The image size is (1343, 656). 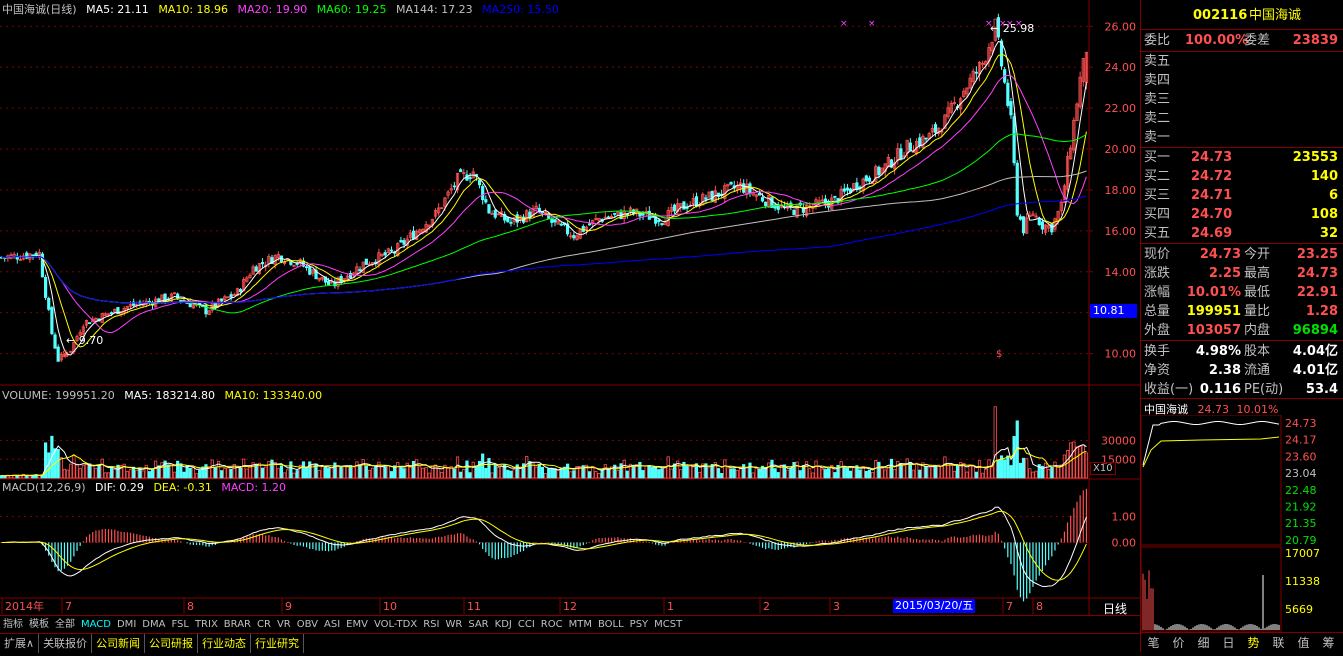 I want to click on stock-period-label: 中国海诚(日线), so click(x=39, y=9).